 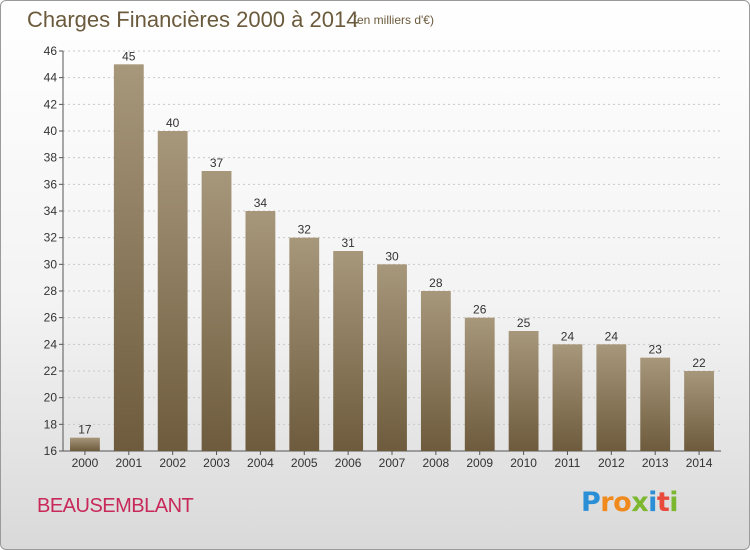 I want to click on y-tick-label: 24, so click(x=51, y=344).